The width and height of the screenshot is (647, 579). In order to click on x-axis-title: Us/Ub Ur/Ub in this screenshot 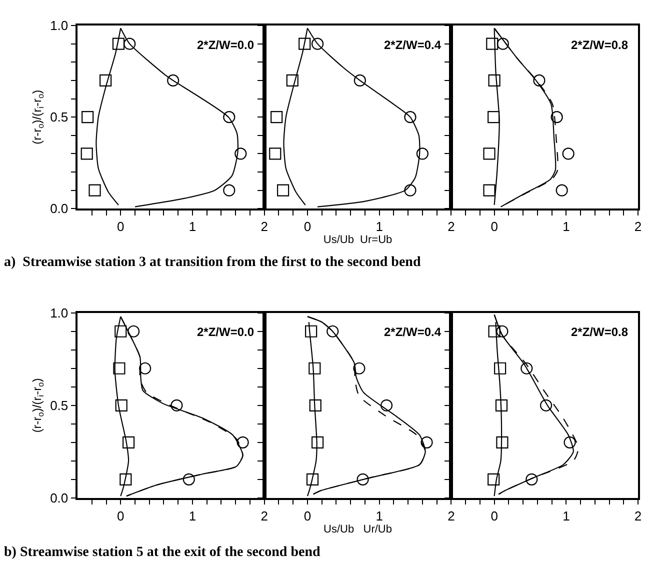, I will do `click(358, 529)`.